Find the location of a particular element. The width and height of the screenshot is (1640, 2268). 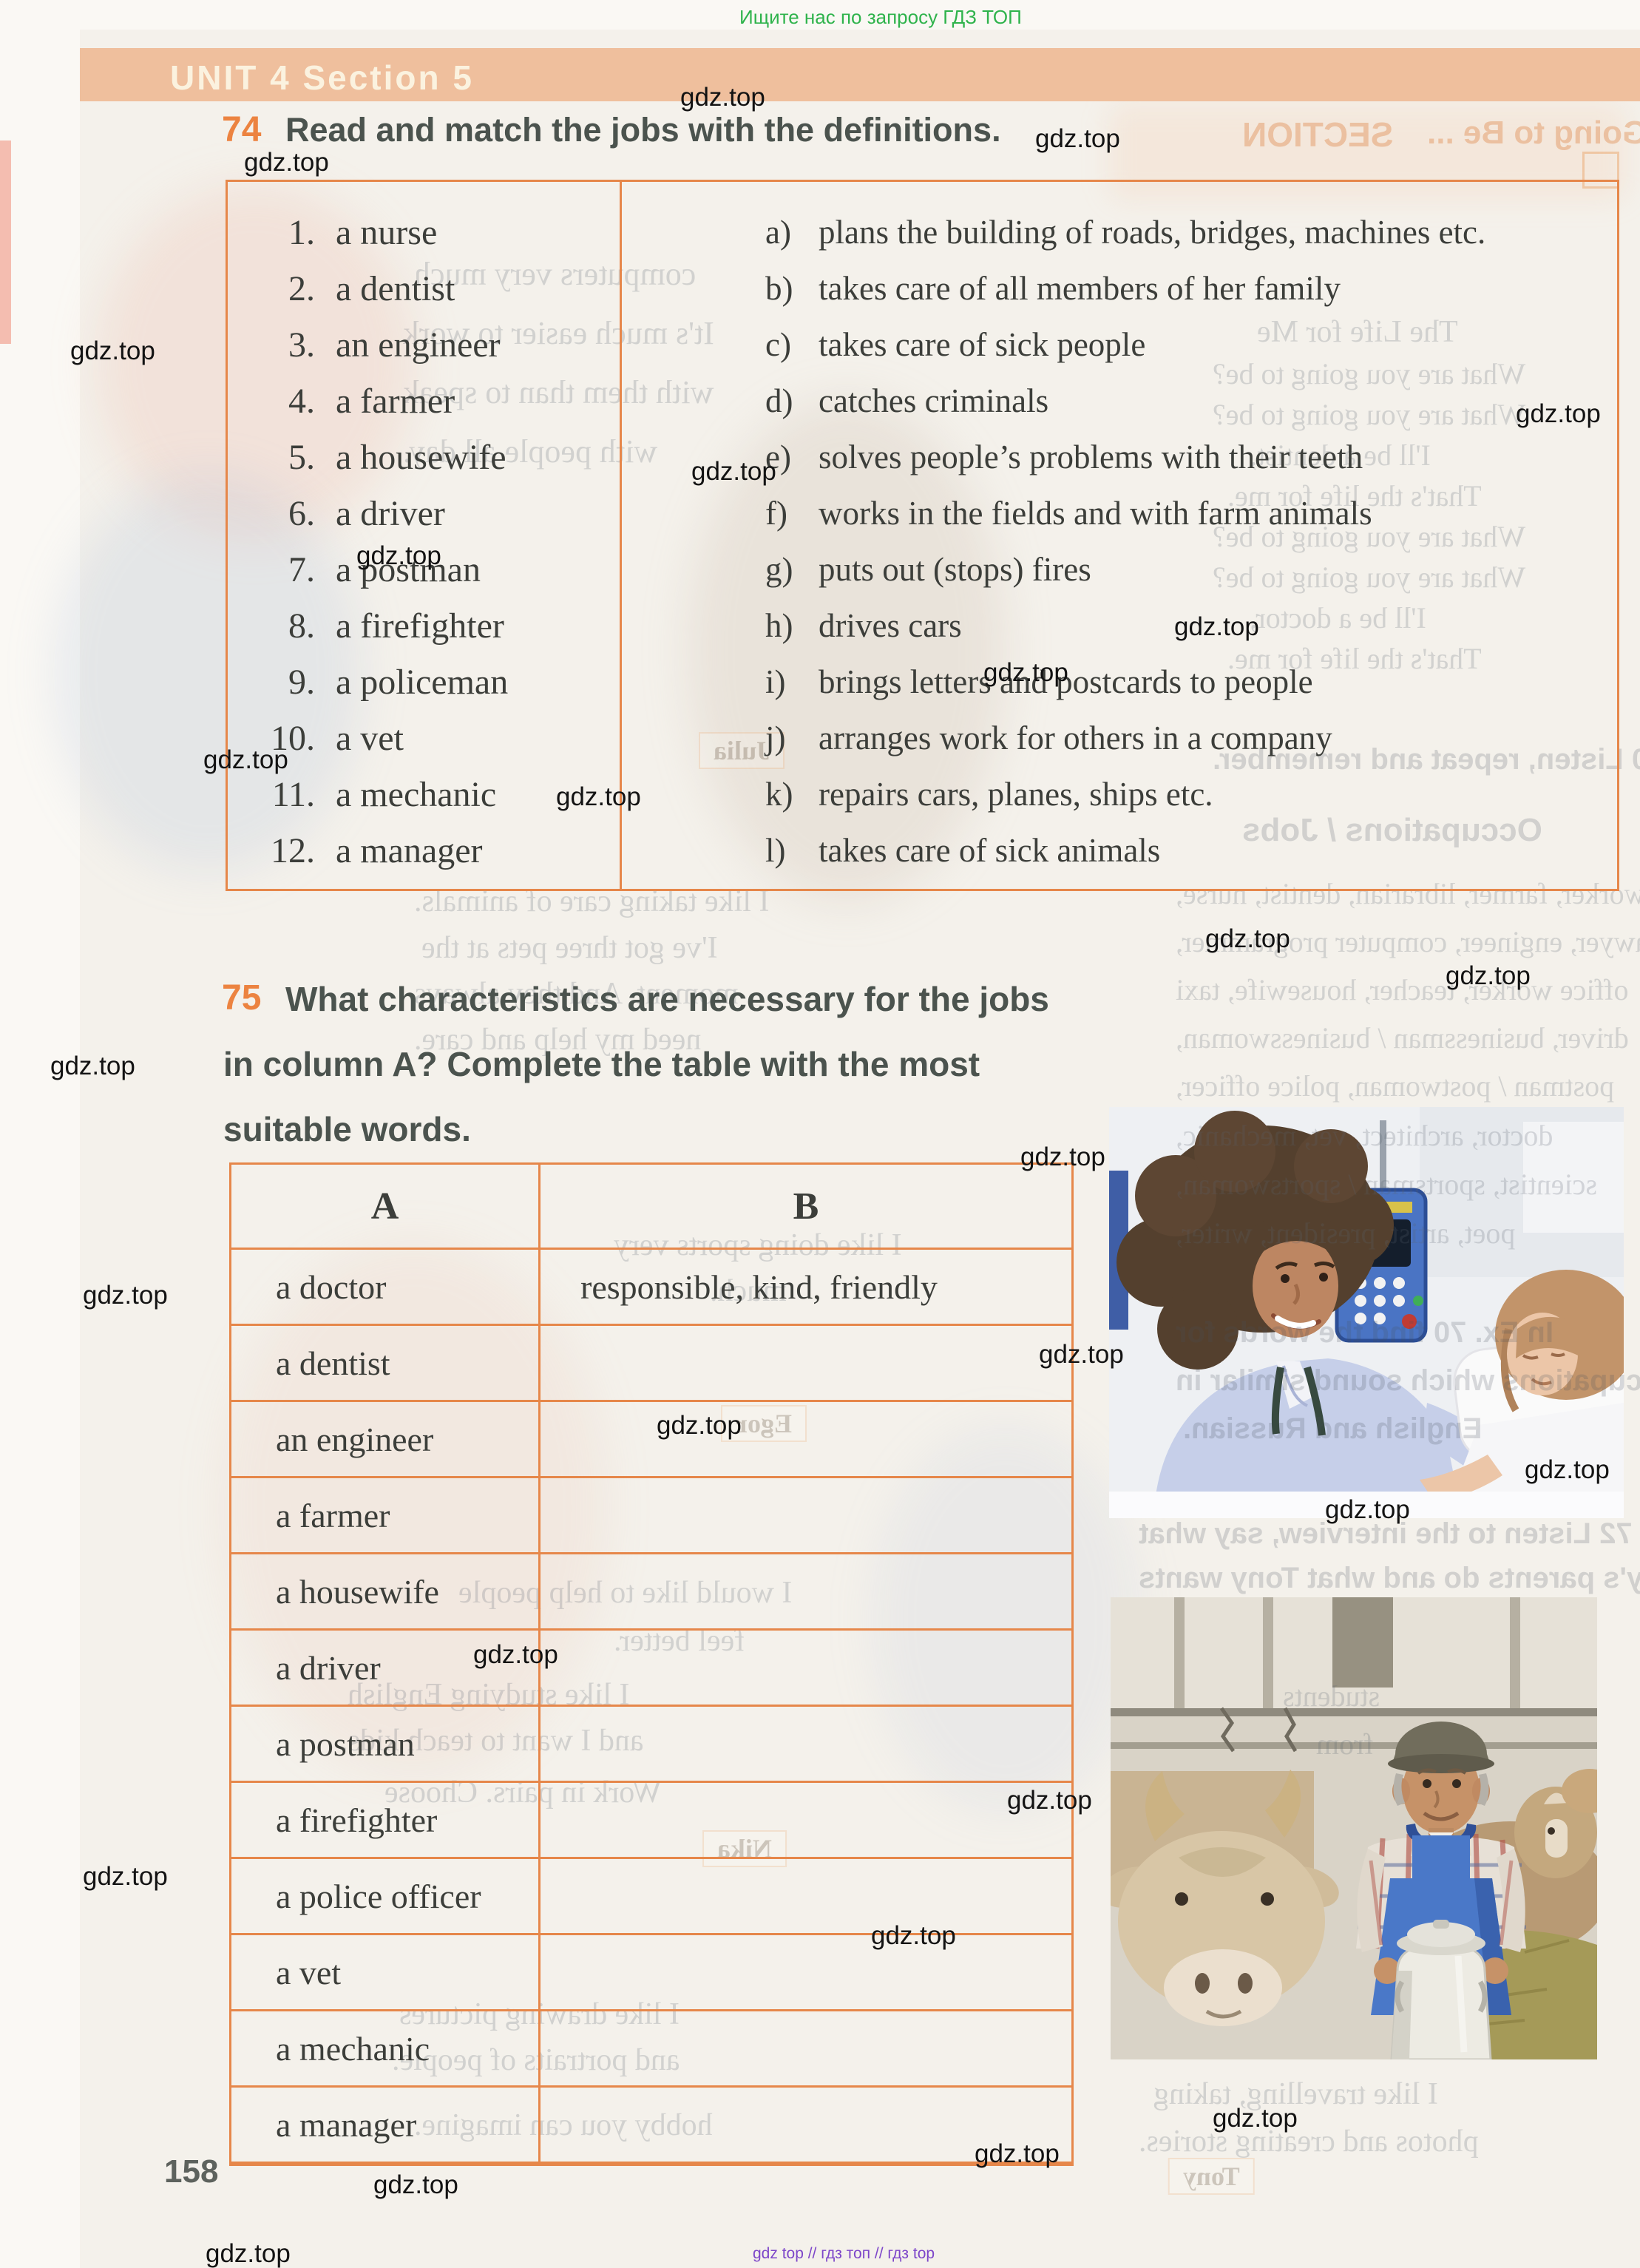

definition-text: brings letters and postcards to people is located at coordinates (1066, 682).